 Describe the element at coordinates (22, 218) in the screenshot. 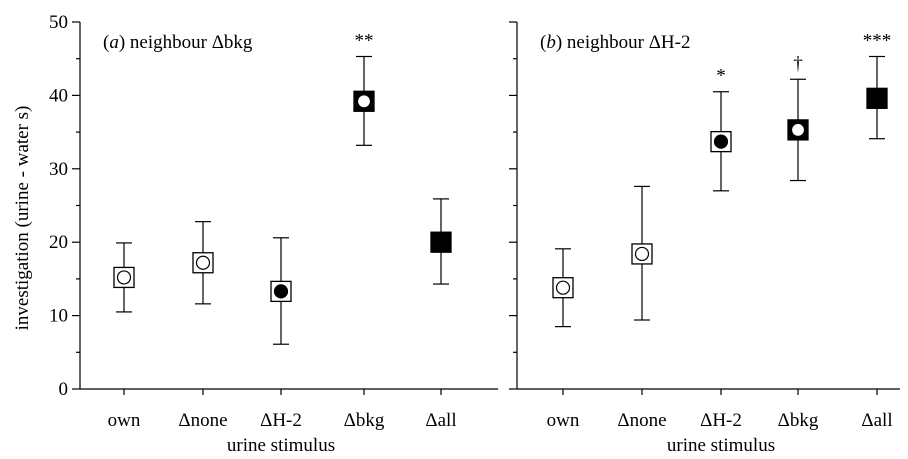

I see `y-axis-label: investigation (urine - water s)` at that location.